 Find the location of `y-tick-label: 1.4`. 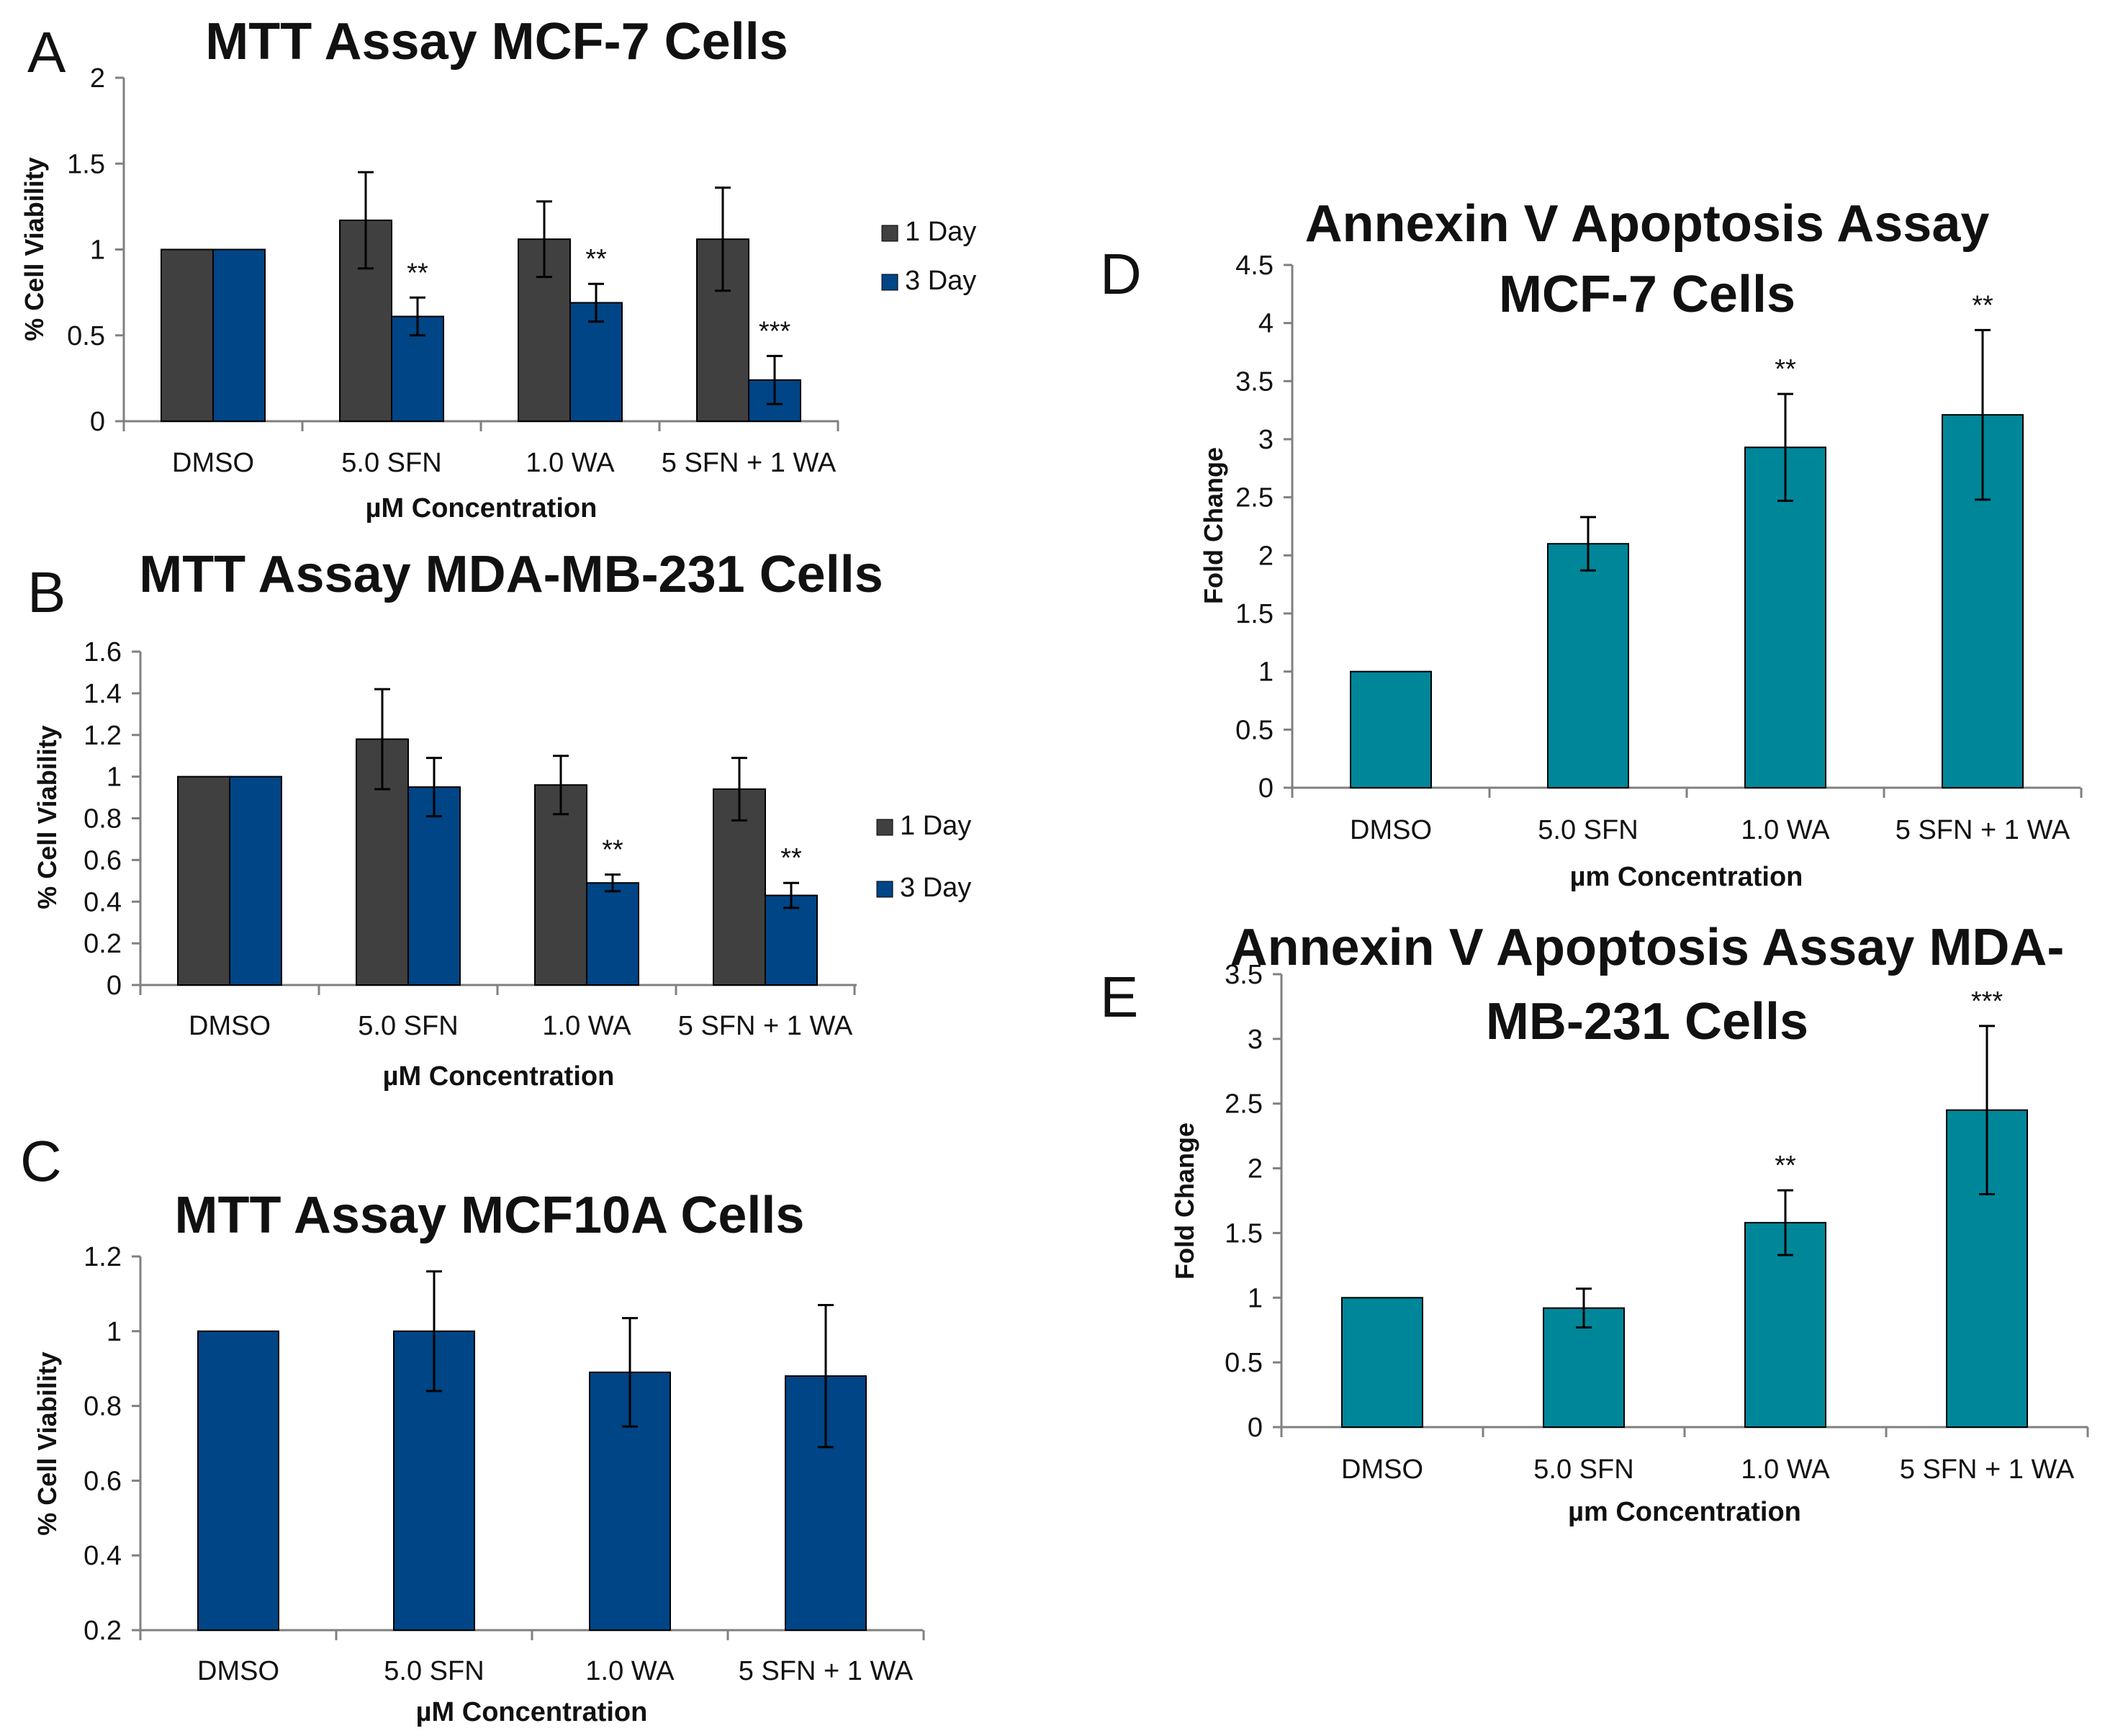

y-tick-label: 1.4 is located at coordinates (103, 694).